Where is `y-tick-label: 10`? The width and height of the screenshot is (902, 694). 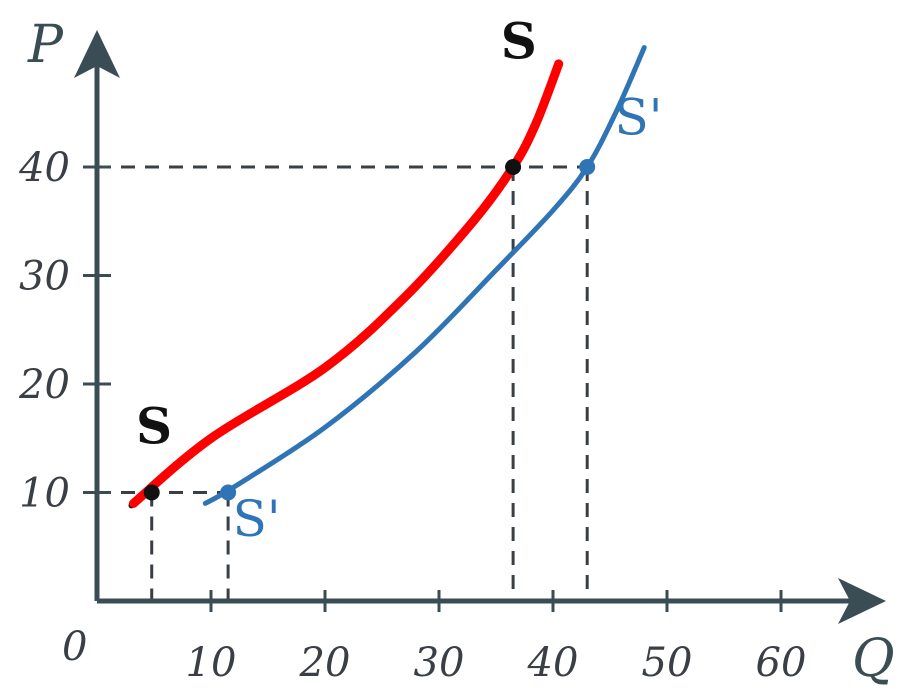
y-tick-label: 10 is located at coordinates (44, 494).